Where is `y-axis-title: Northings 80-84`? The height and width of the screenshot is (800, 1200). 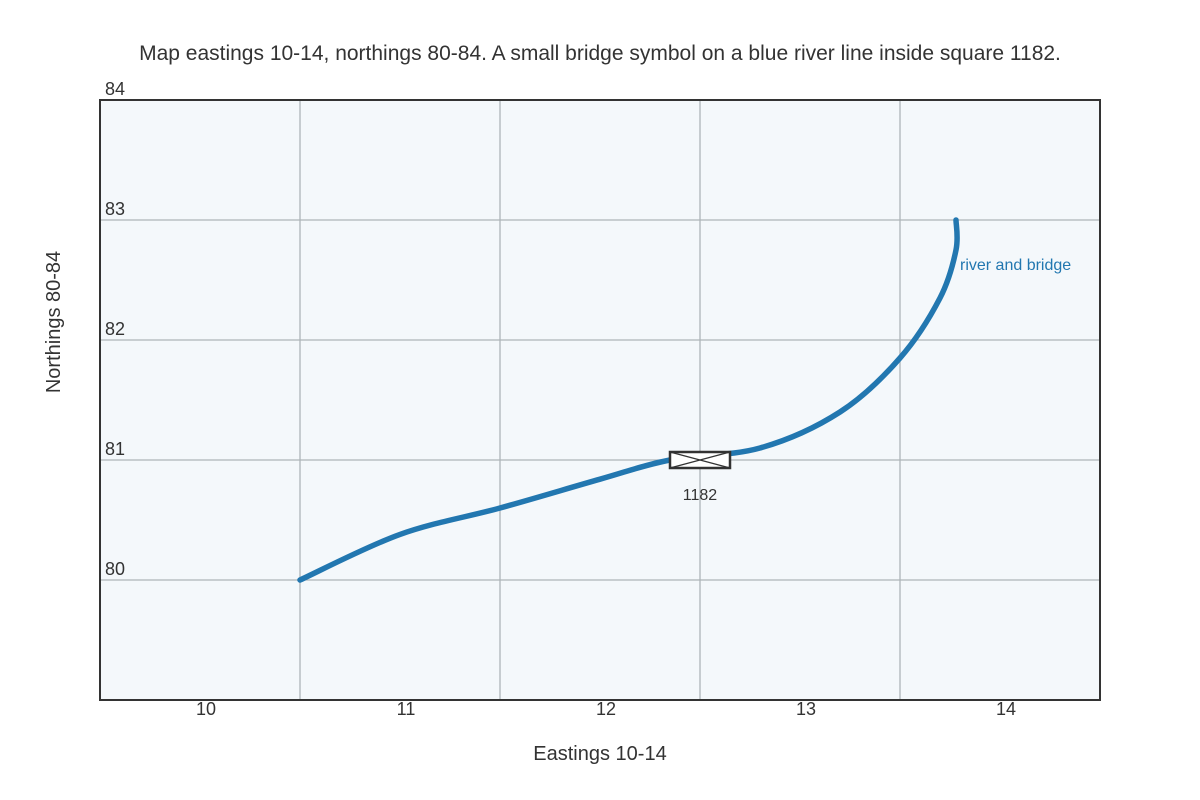 y-axis-title: Northings 80-84 is located at coordinates (54, 322).